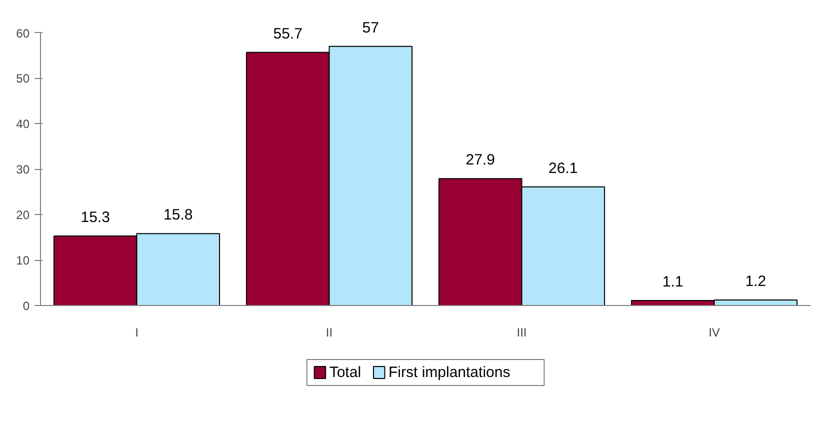 The image size is (831, 437). What do you see at coordinates (23, 124) in the screenshot?
I see `y-tick-label: 40` at bounding box center [23, 124].